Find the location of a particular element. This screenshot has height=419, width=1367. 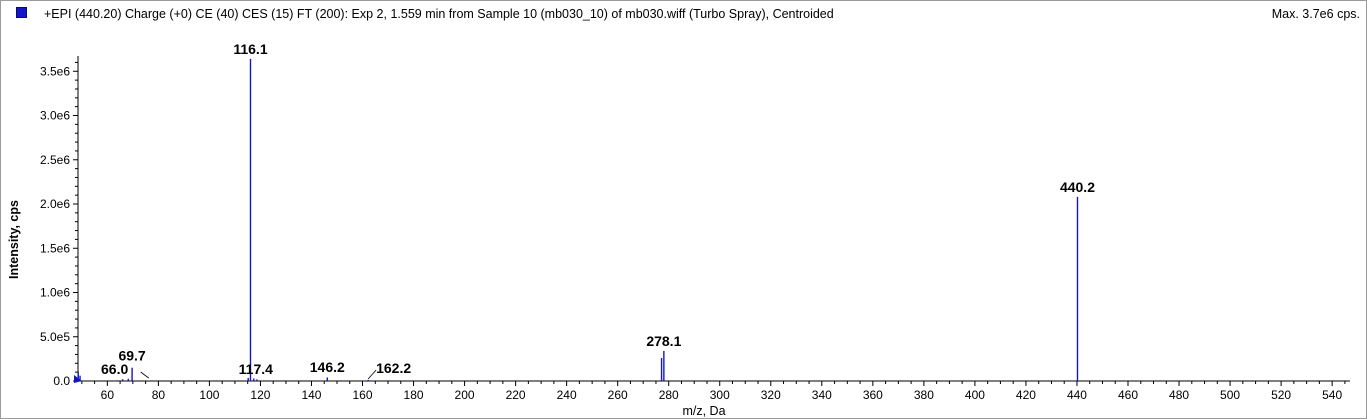

series-color-swatch is located at coordinates (21, 12).